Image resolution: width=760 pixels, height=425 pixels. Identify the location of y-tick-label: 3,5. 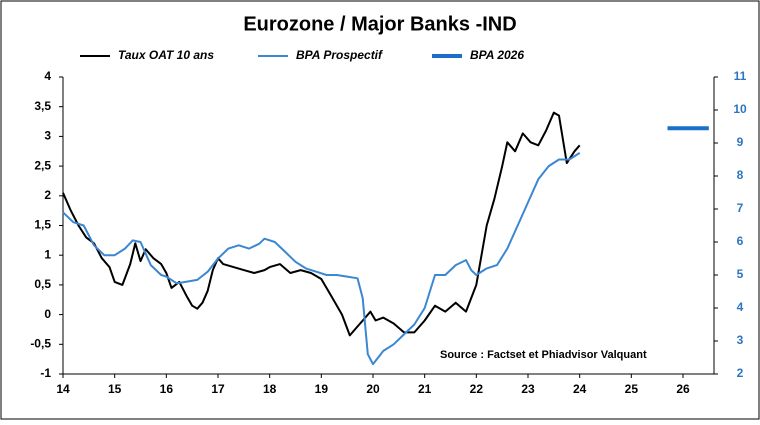
(42, 106).